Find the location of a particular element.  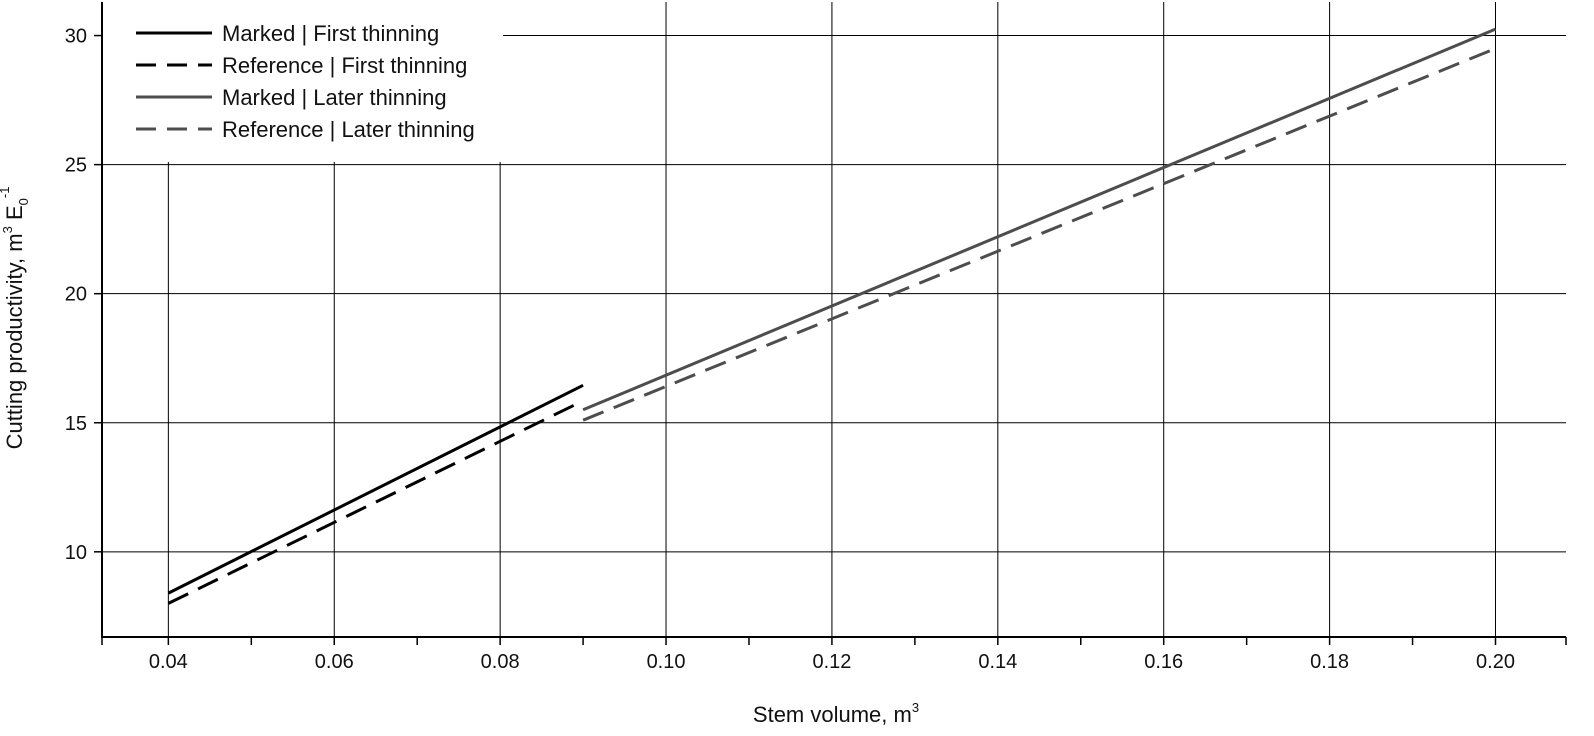

y-tick-label: 10 is located at coordinates (76, 553).